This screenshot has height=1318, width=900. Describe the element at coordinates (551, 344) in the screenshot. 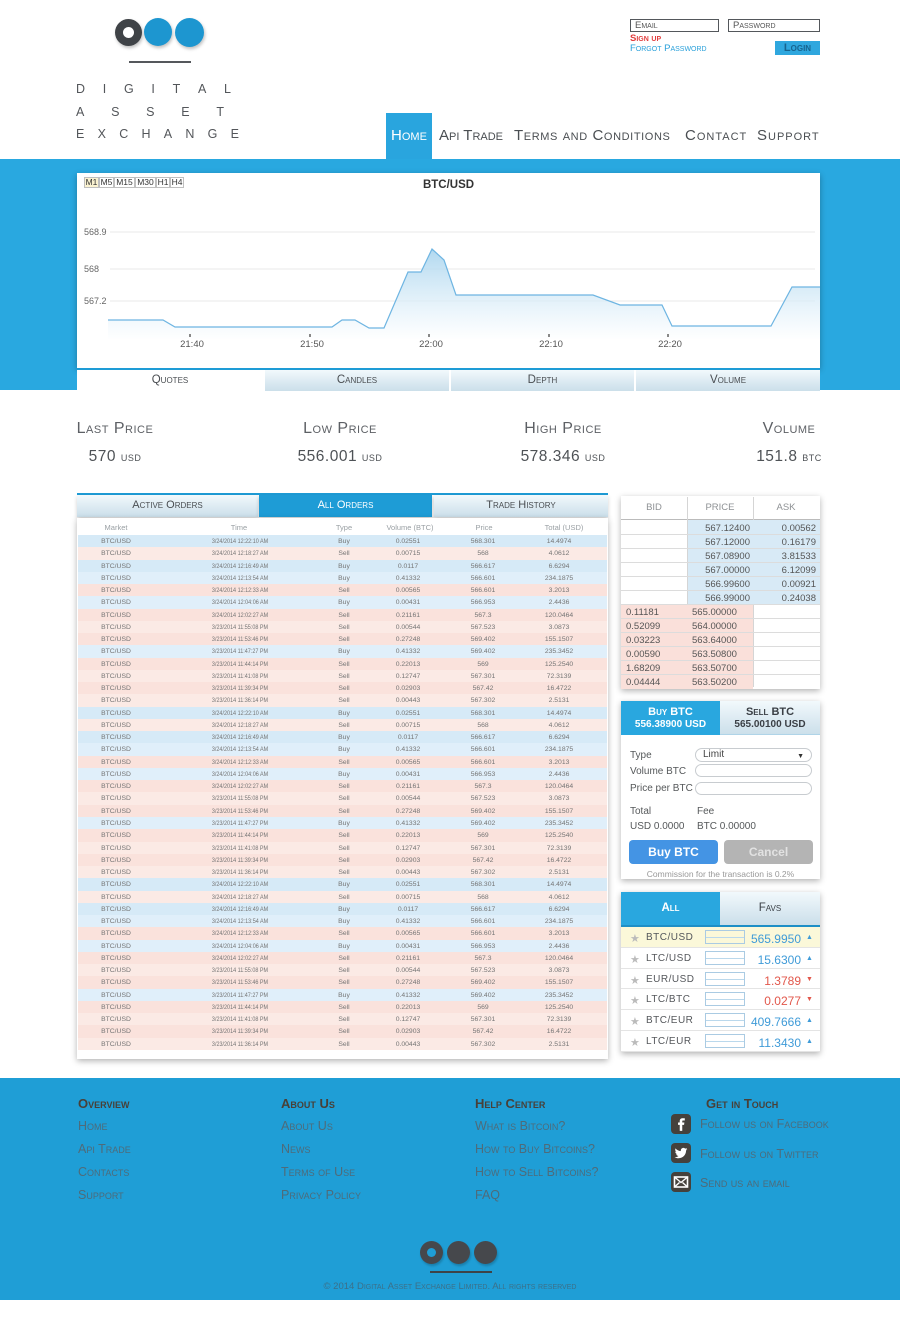

I see `svg-text: 22:10` at that location.